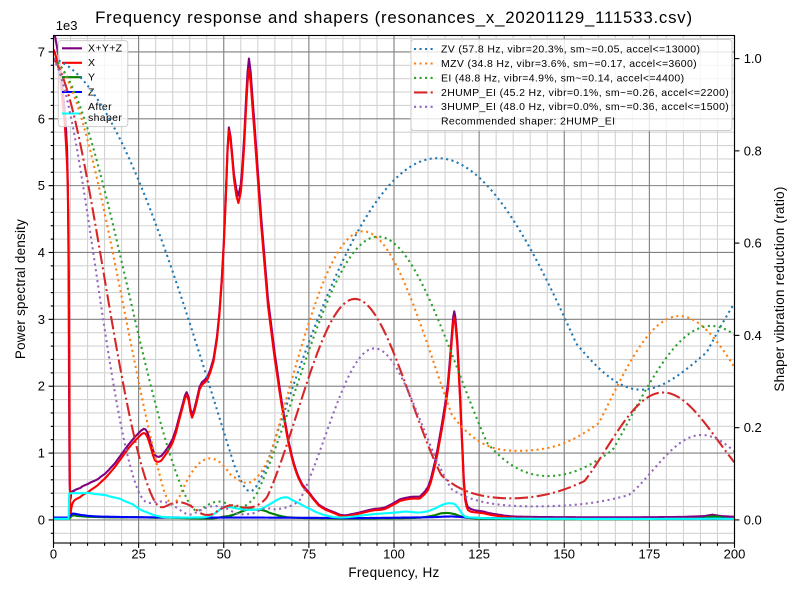 This screenshot has width=800, height=605. What do you see at coordinates (67, 25) in the screenshot?
I see `svg-text: 1e3` at bounding box center [67, 25].